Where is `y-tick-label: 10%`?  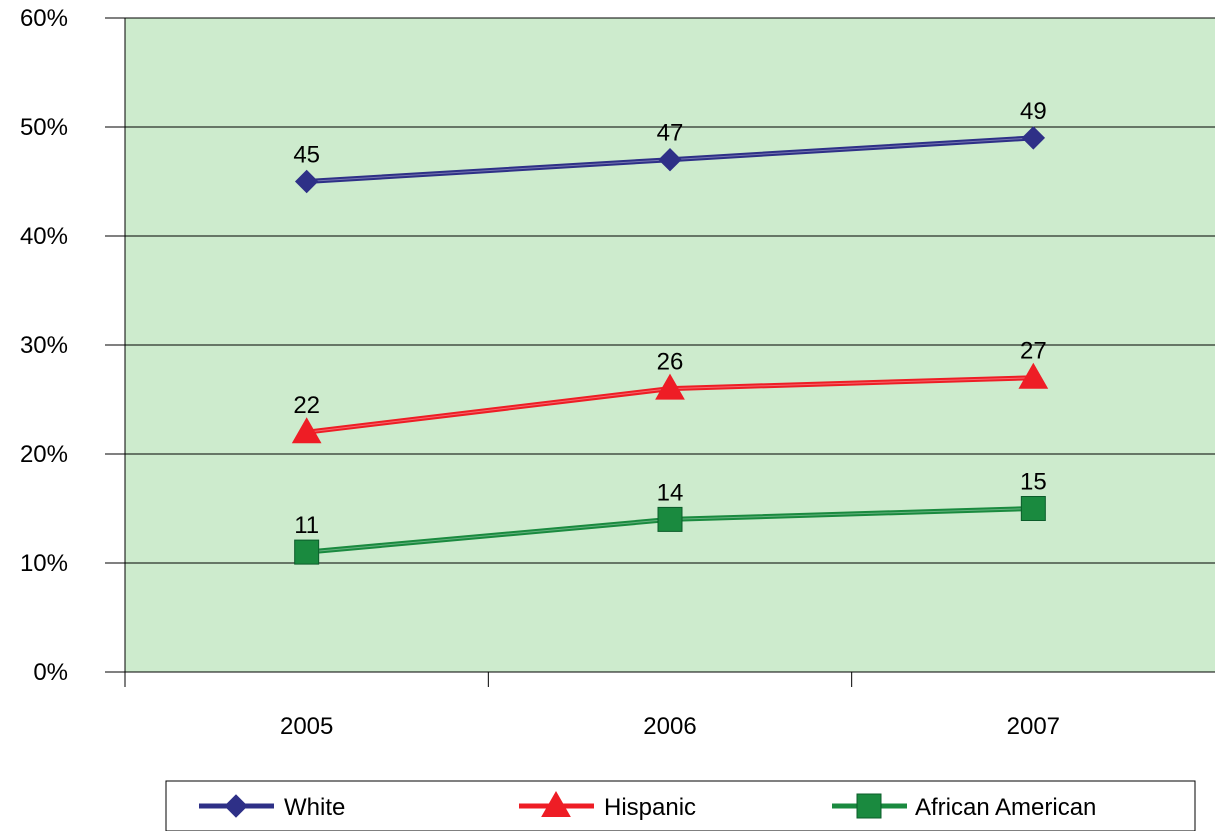 y-tick-label: 10% is located at coordinates (44, 563).